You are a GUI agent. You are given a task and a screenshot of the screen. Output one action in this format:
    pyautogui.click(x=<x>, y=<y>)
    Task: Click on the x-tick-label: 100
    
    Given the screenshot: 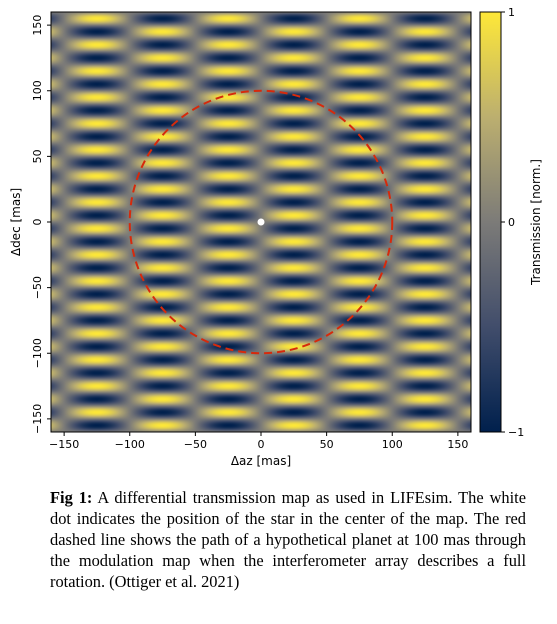 What is the action you would take?
    pyautogui.click(x=392, y=444)
    